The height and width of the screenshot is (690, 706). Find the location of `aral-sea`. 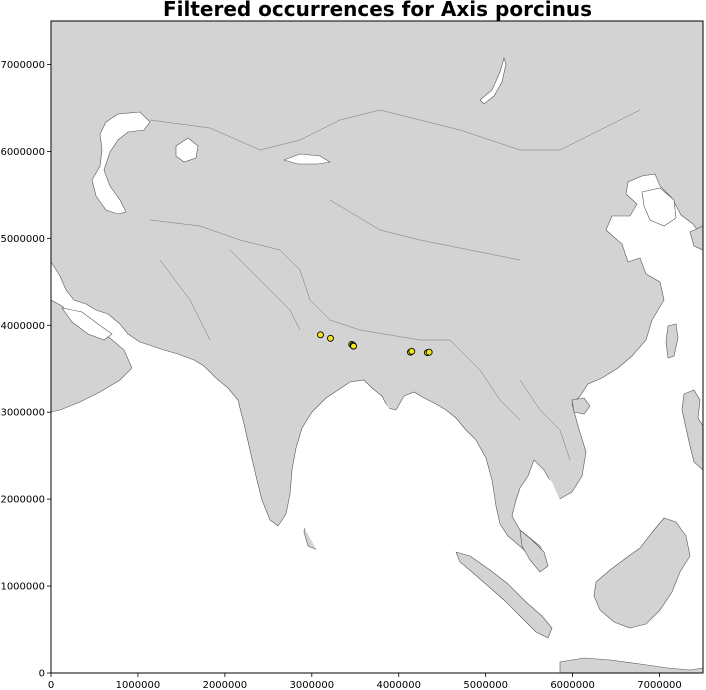

aral-sea is located at coordinates (187, 150).